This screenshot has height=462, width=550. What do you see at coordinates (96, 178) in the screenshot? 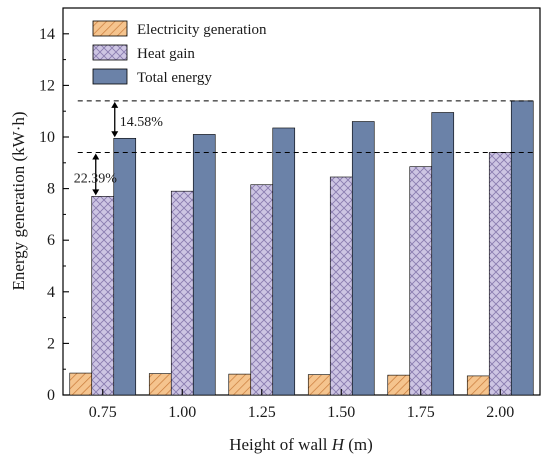
I see `annotation-label: 22.39%` at bounding box center [96, 178].